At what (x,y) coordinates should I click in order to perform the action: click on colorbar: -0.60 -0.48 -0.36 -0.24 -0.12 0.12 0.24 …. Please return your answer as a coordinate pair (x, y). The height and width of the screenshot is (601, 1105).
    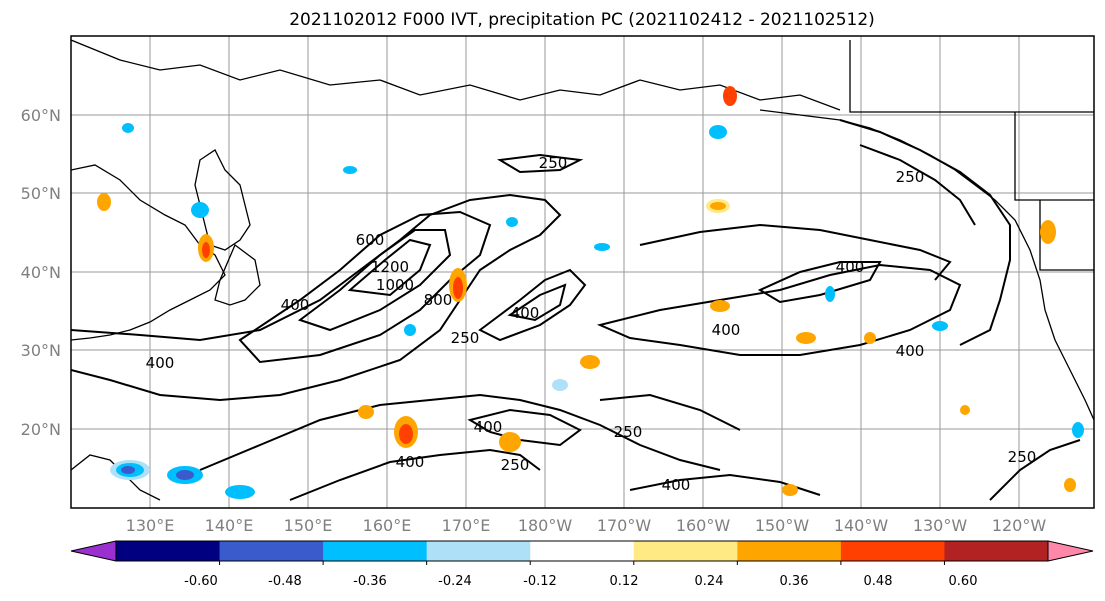
    Looking at the image, I should click on (582, 564).